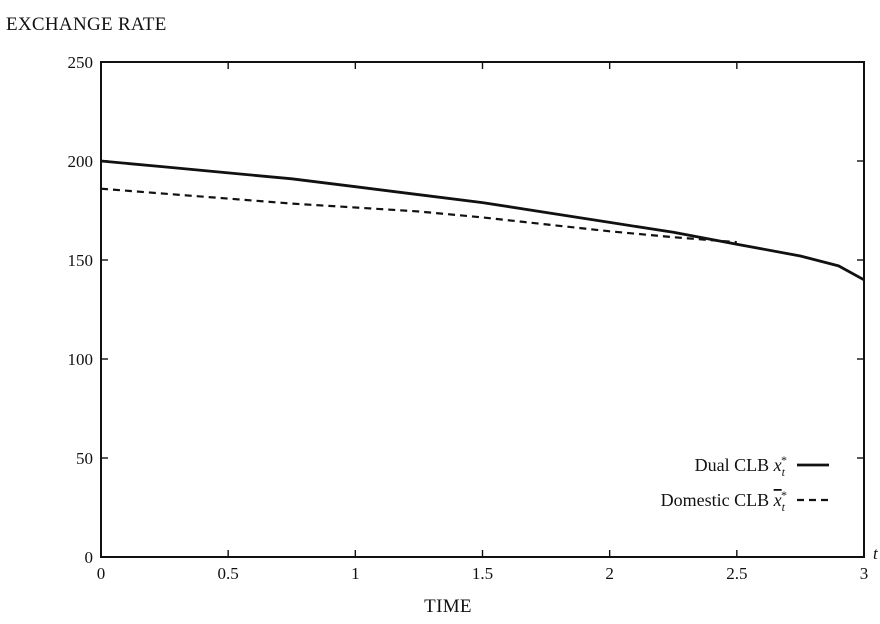 Image resolution: width=880 pixels, height=624 pixels. I want to click on y-tick-label: 100, so click(81, 359).